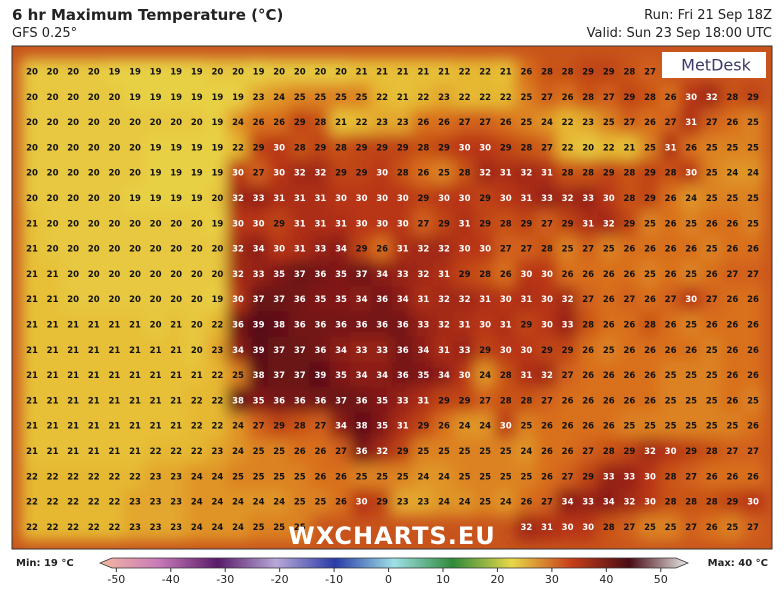 The image size is (784, 600). I want to click on grid-value: 35, so click(279, 275).